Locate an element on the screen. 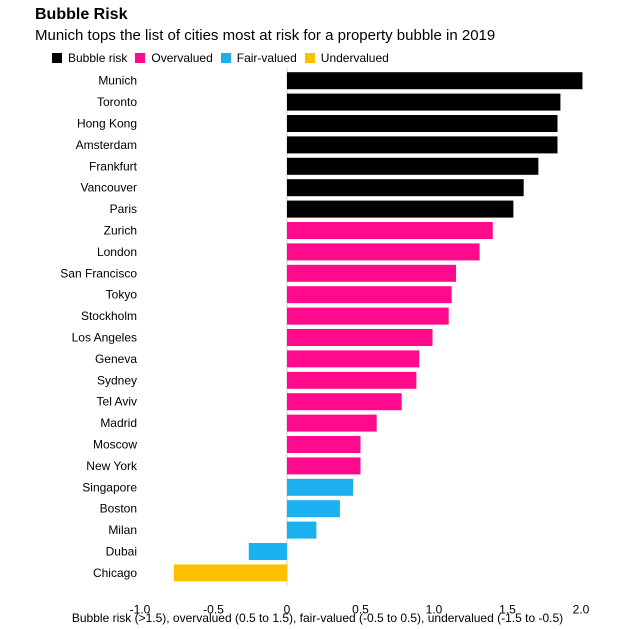  bar-zurich is located at coordinates (390, 230).